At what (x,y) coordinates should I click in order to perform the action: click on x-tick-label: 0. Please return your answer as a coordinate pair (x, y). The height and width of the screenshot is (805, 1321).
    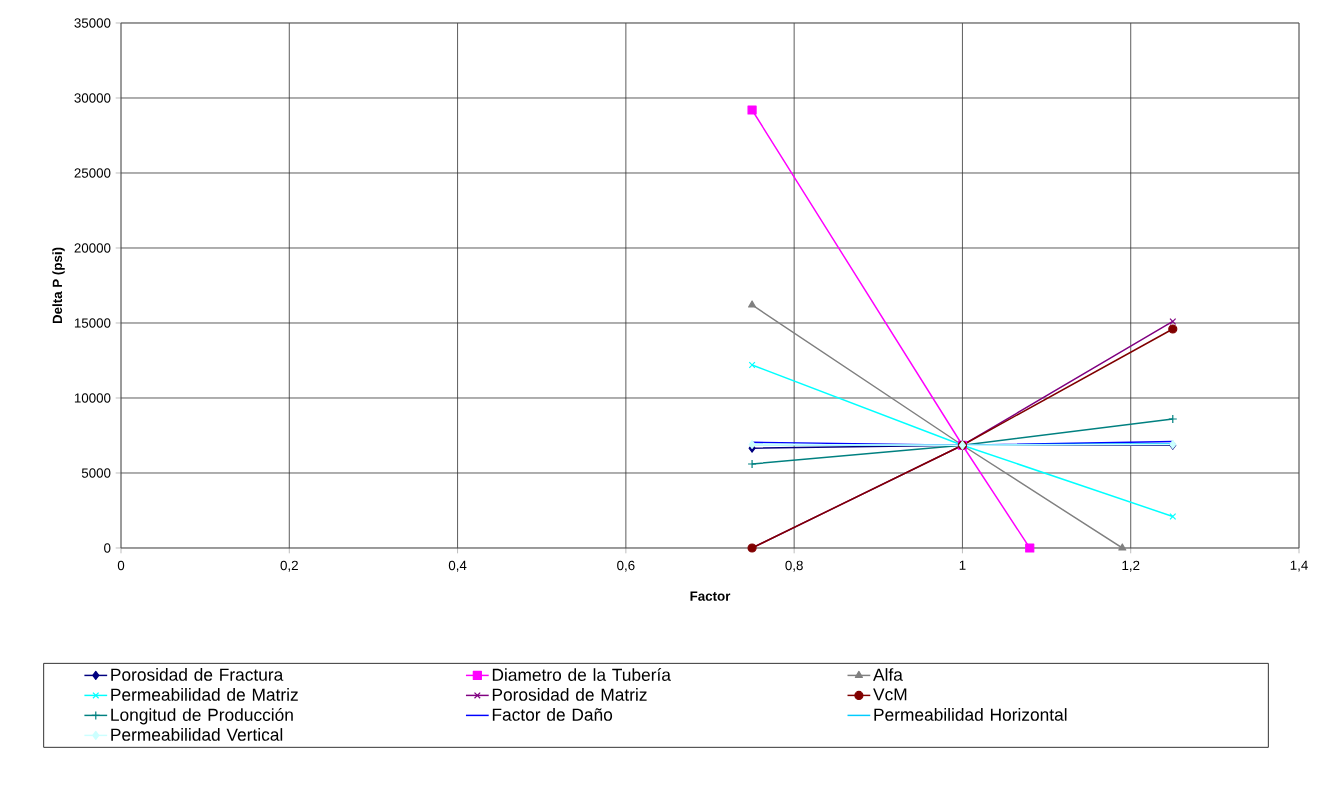
    Looking at the image, I should click on (121, 565).